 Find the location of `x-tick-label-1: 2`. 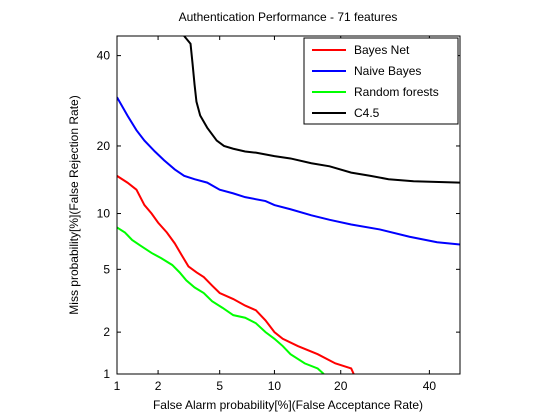

x-tick-label-1: 2 is located at coordinates (158, 386).